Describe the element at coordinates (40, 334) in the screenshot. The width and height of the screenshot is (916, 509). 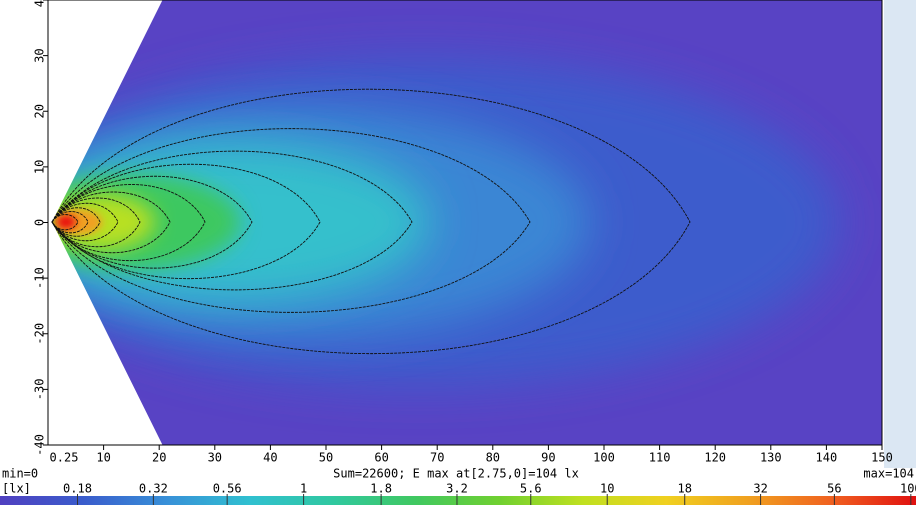
I see `y-tick-label: -20` at that location.